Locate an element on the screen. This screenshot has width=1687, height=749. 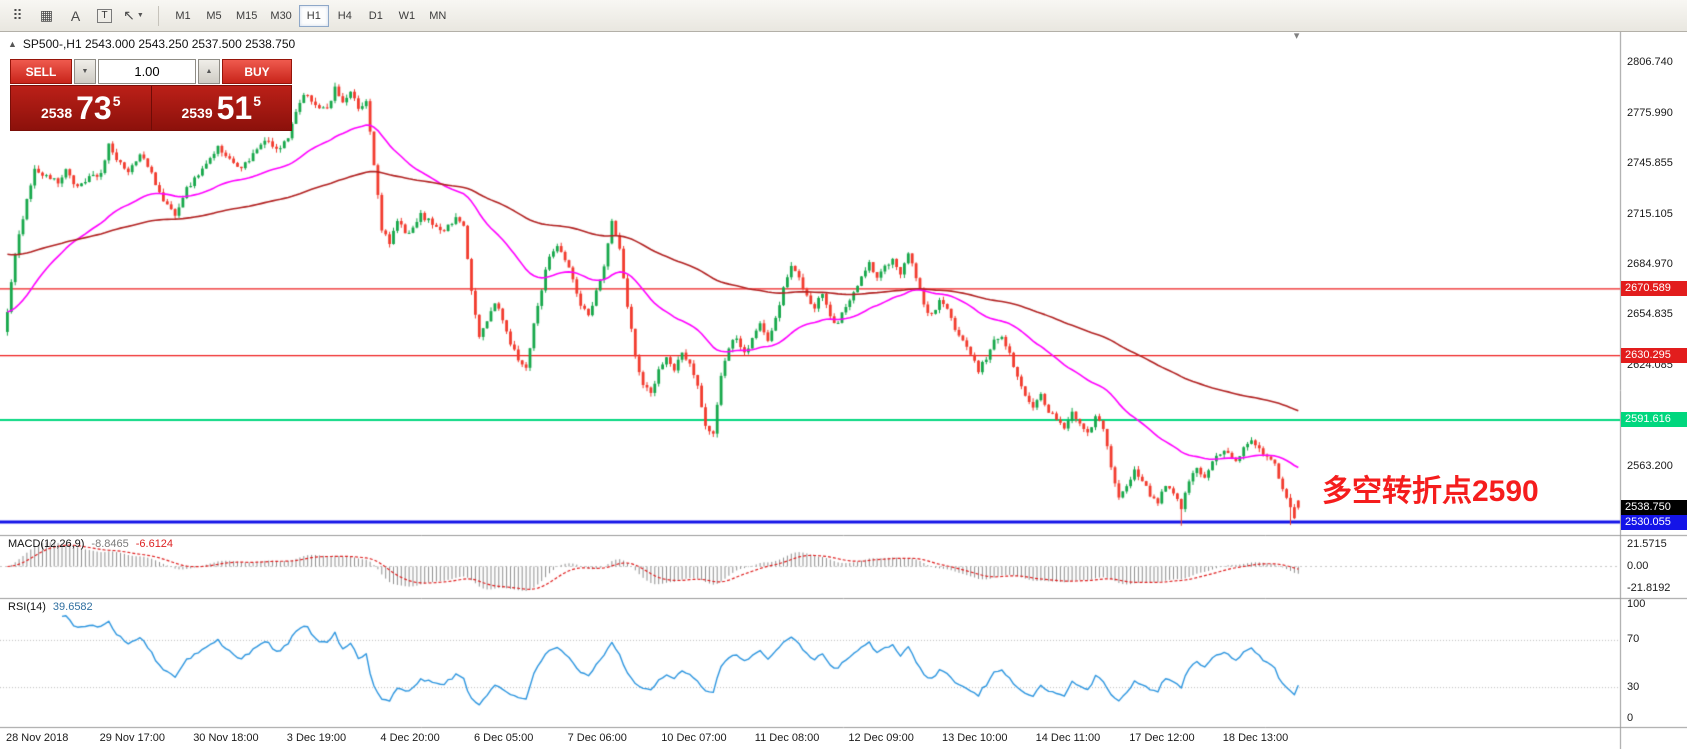
price-tag: 2538.750 is located at coordinates (1654, 508).